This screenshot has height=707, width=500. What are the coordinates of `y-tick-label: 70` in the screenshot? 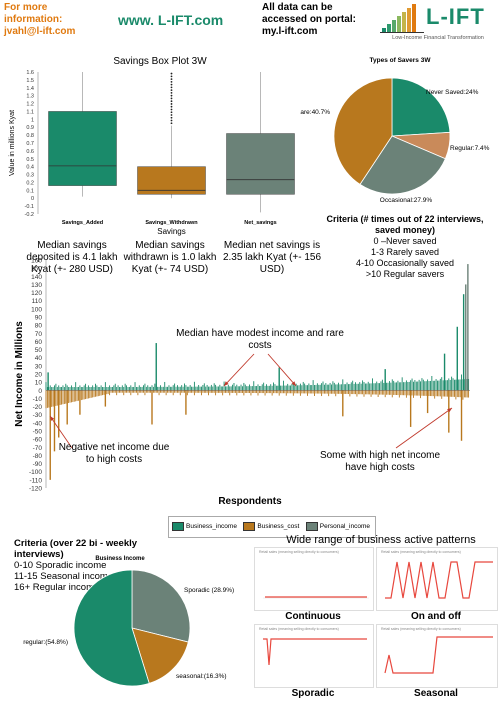 It's located at (39, 334).